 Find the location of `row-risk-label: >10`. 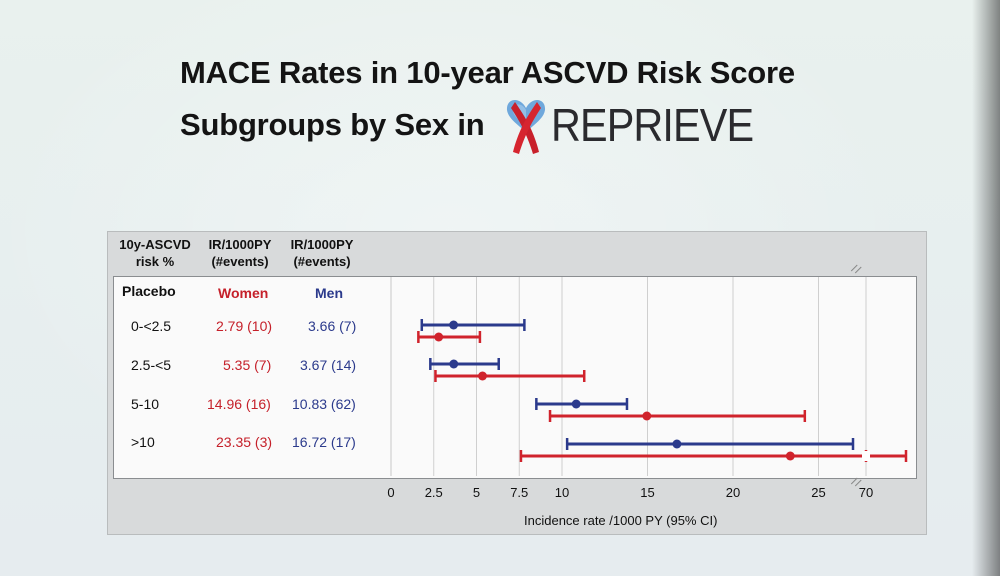

row-risk-label: >10 is located at coordinates (143, 442).